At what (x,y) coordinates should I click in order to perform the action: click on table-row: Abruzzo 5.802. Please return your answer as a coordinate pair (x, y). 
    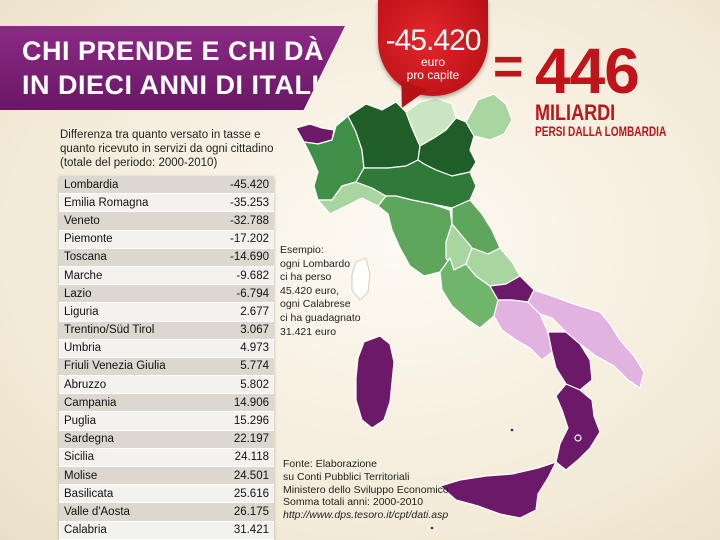
    Looking at the image, I should click on (166, 385).